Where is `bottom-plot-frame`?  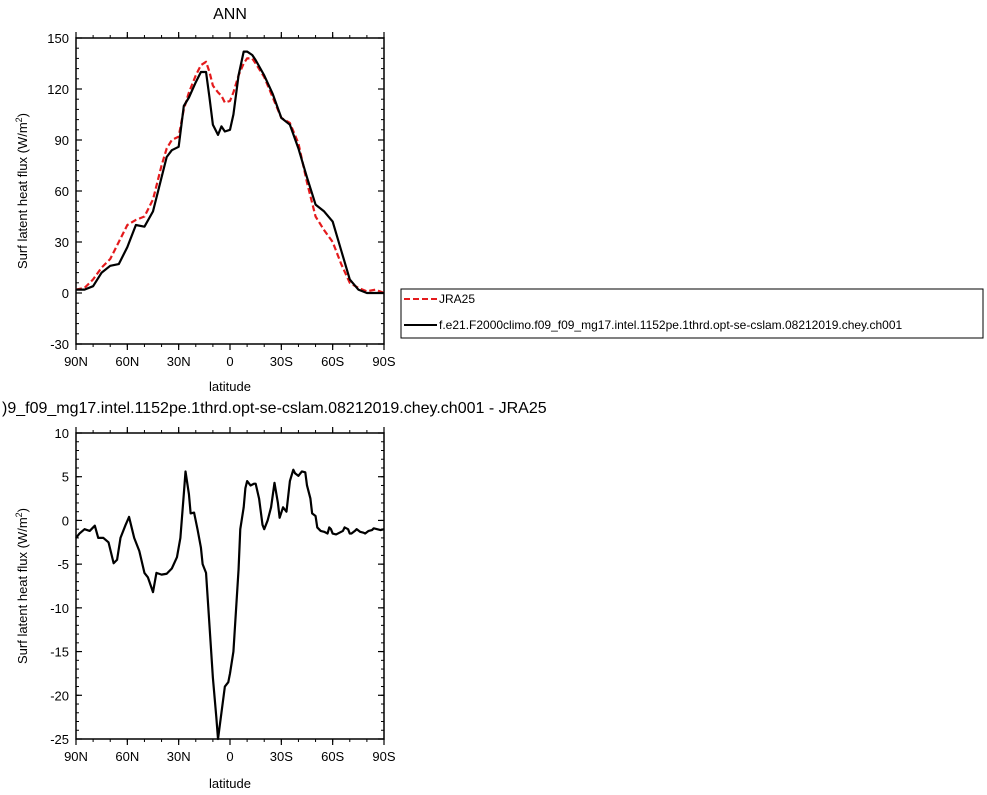 bottom-plot-frame is located at coordinates (230, 586).